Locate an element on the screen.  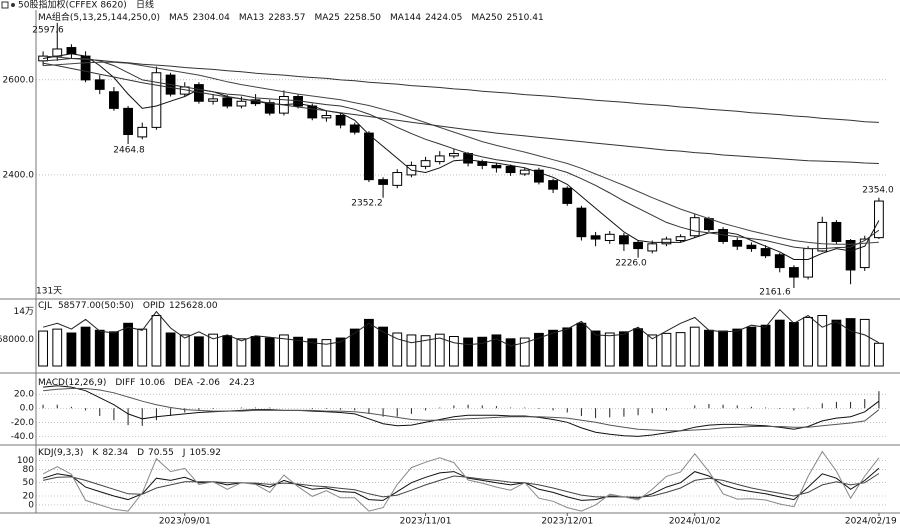
y-tick-label: 0.0 is located at coordinates (27, 409).